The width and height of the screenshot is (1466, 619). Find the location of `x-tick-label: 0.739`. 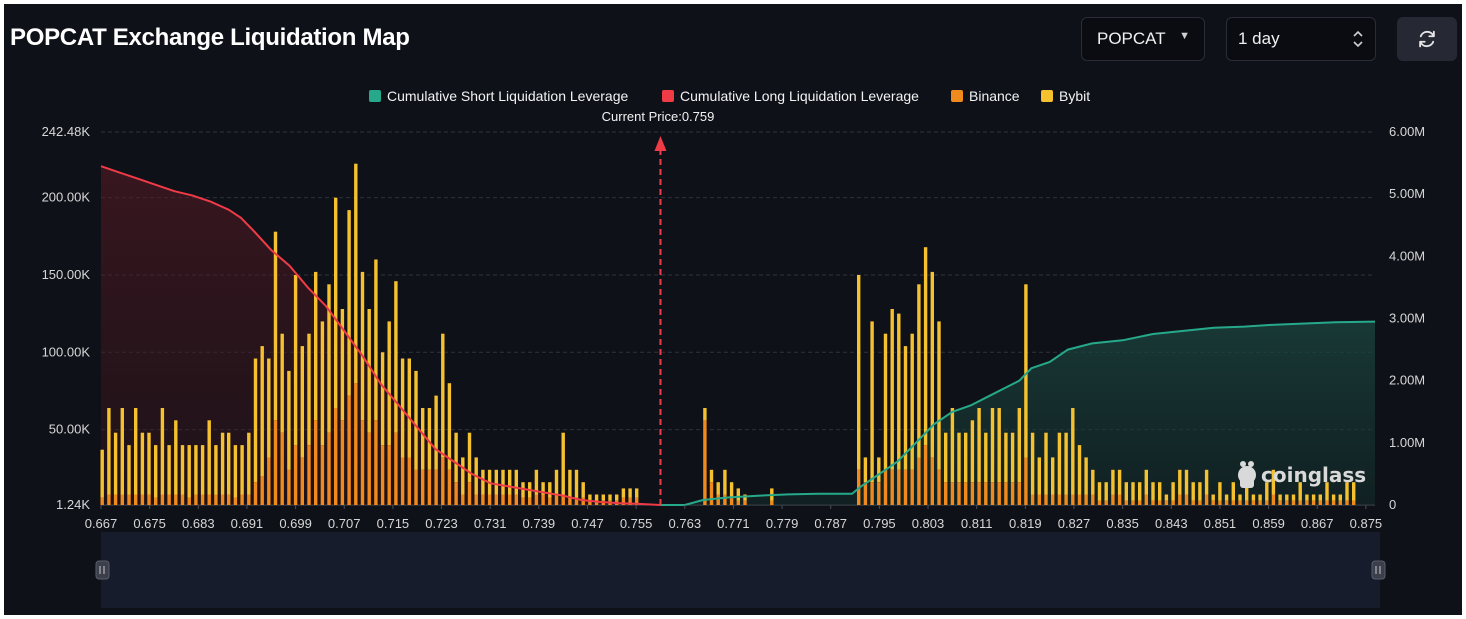

x-tick-label: 0.739 is located at coordinates (539, 523).